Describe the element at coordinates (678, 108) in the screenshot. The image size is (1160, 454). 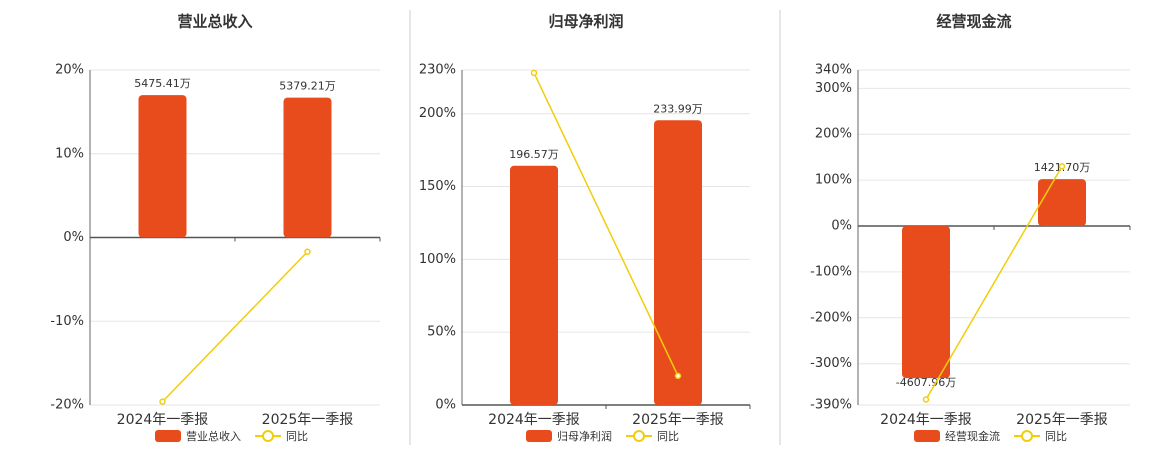
I see `data-label: 233.99万` at that location.